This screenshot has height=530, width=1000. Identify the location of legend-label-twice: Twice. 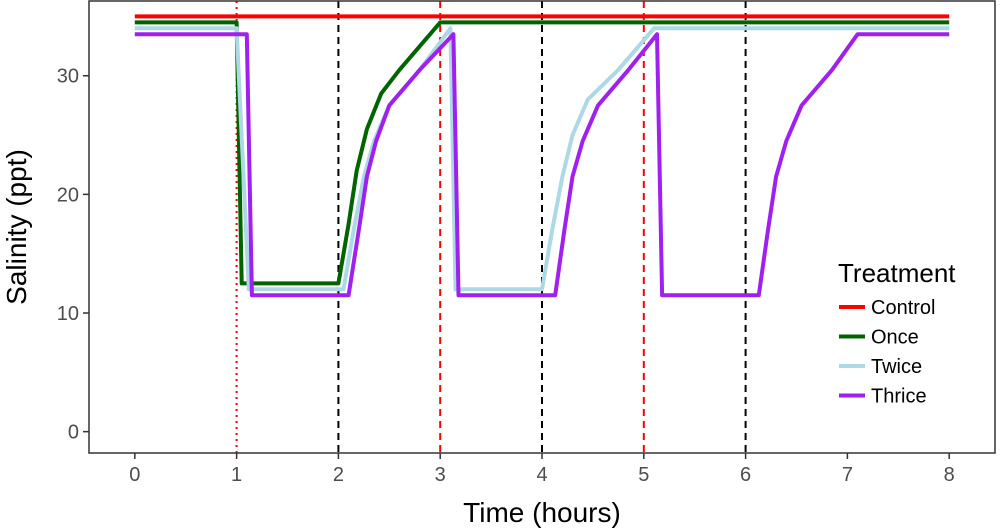
(896, 367).